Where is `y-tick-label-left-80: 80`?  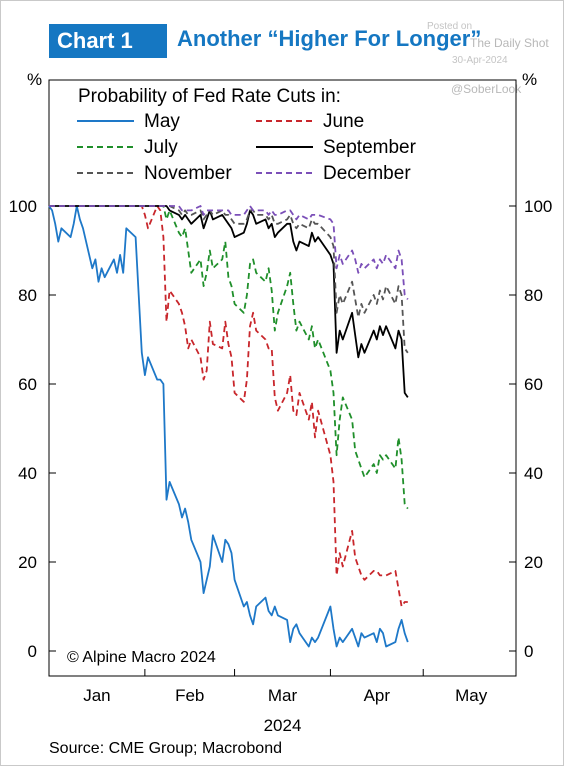 y-tick-label-left-80: 80 is located at coordinates (27, 295).